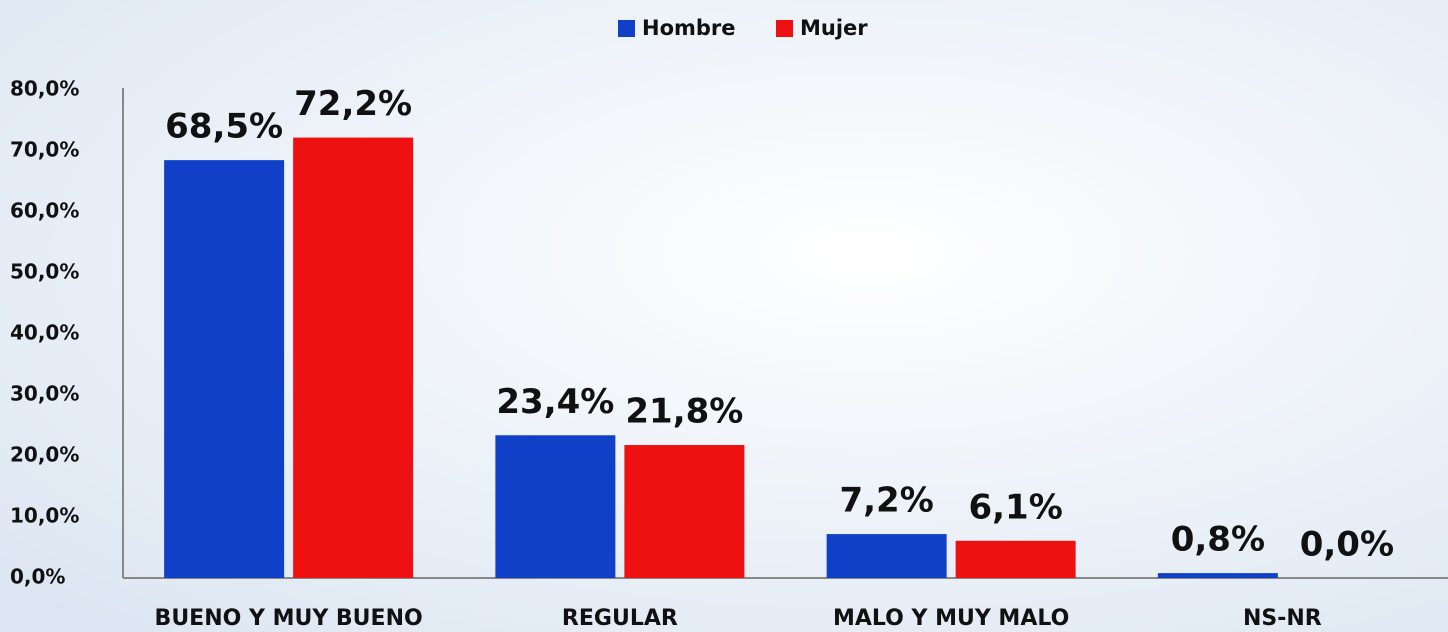  I want to click on x-tick-label: MALO Y MUY MALO, so click(951, 618).